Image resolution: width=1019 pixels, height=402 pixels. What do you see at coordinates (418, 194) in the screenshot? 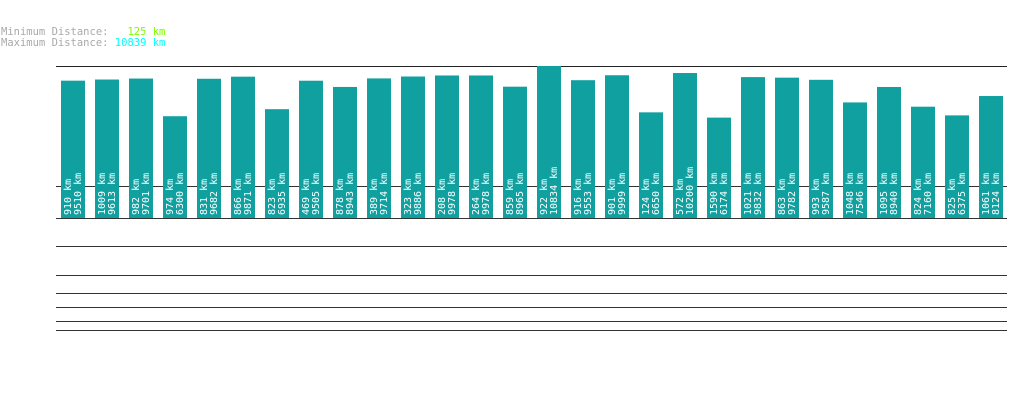
I see `bar-max-label: 9886 km` at bounding box center [418, 194].